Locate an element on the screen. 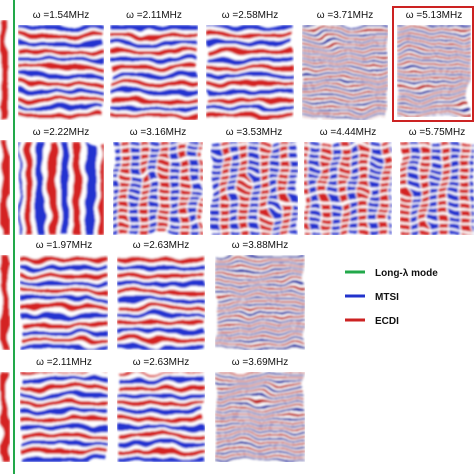 This screenshot has width=474, height=474. frame is located at coordinates (433, 64).